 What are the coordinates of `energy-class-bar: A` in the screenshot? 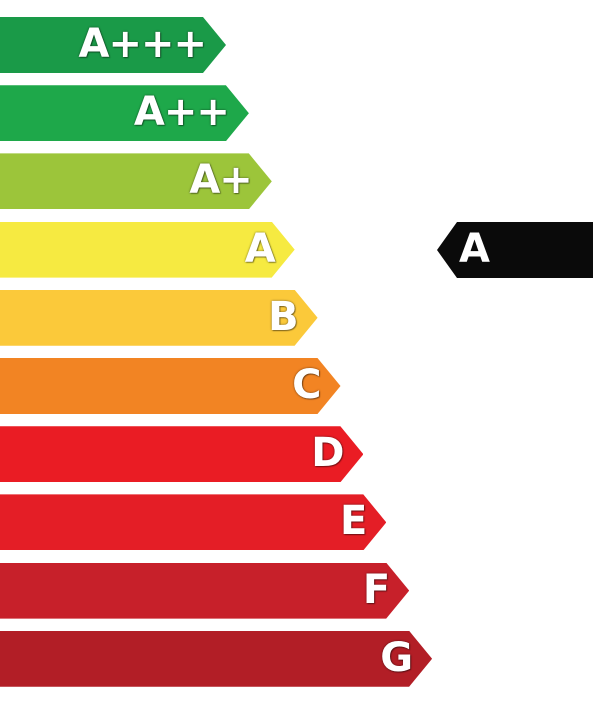 It's located at (147, 250).